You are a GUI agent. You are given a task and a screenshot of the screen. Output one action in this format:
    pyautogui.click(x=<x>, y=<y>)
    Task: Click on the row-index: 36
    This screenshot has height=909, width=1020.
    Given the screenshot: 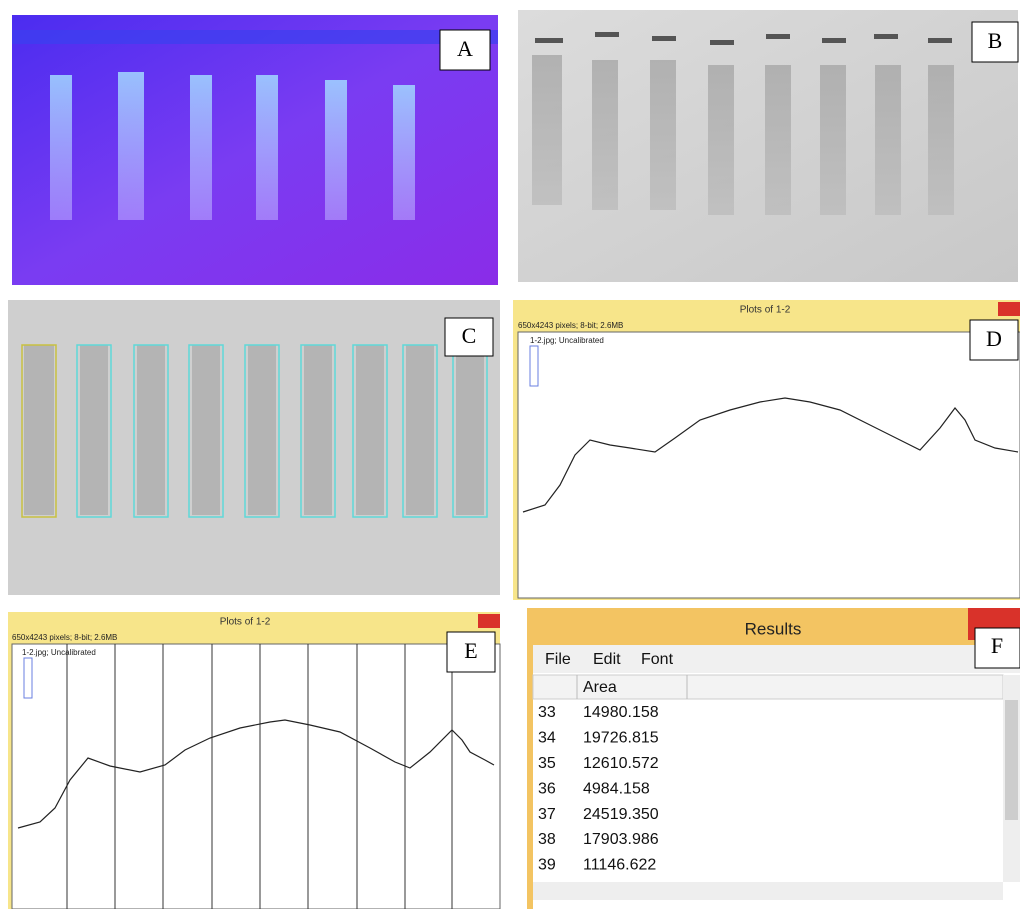 What is the action you would take?
    pyautogui.click(x=547, y=788)
    